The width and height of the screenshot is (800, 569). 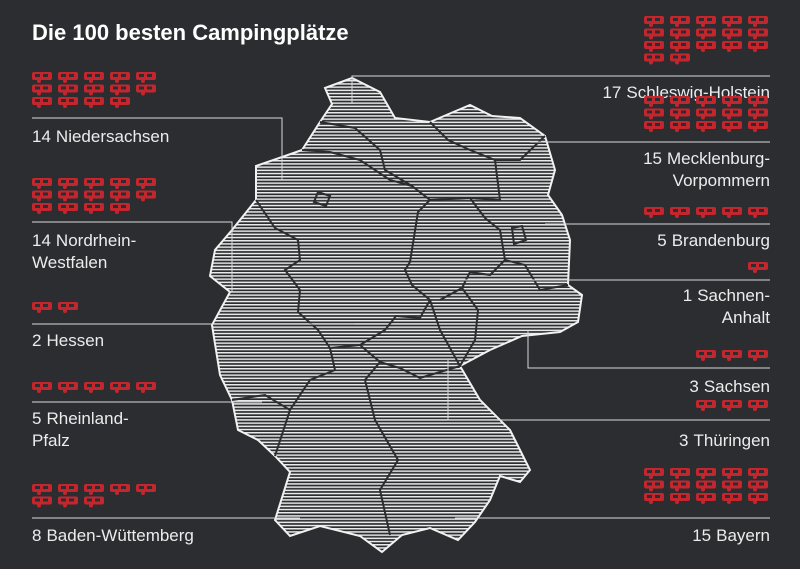 What do you see at coordinates (36, 340) in the screenshot?
I see `region-count: 2` at bounding box center [36, 340].